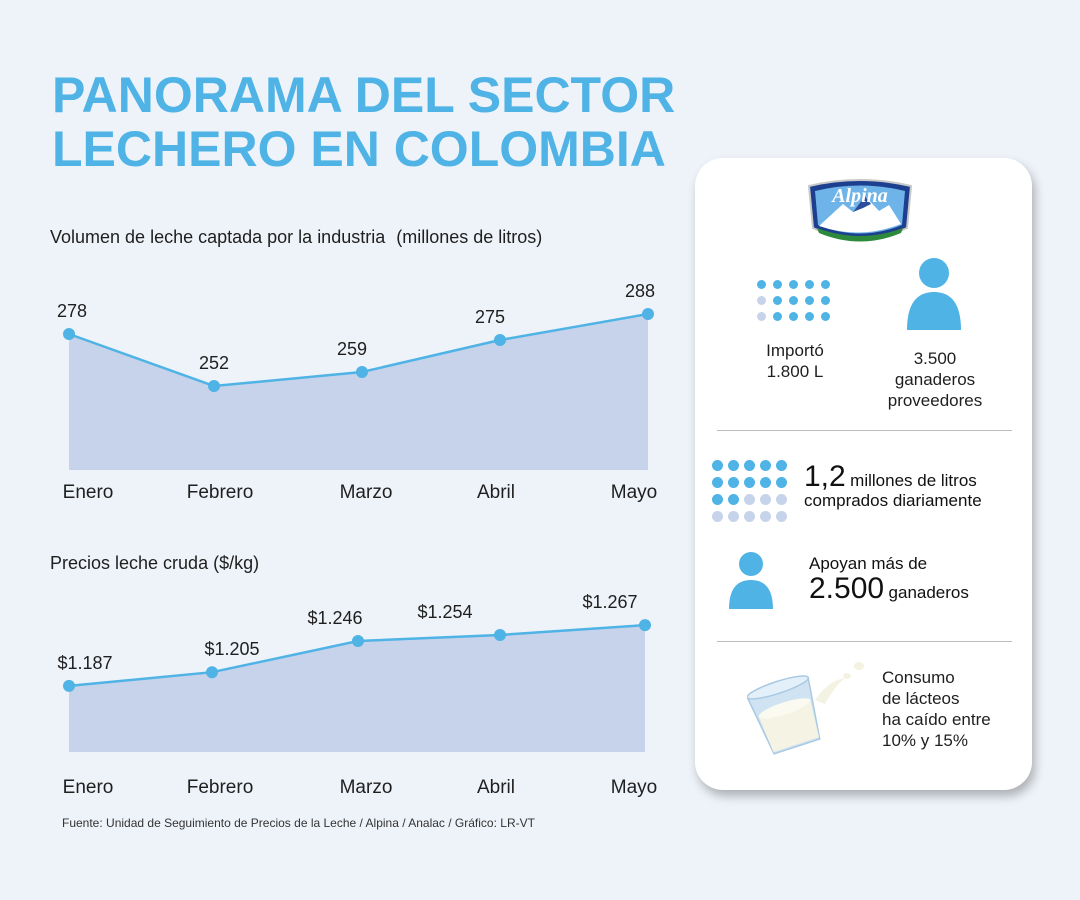 The width and height of the screenshot is (1080, 900). Describe the element at coordinates (825, 476) in the screenshot. I see `daily-number: 1,2` at that location.